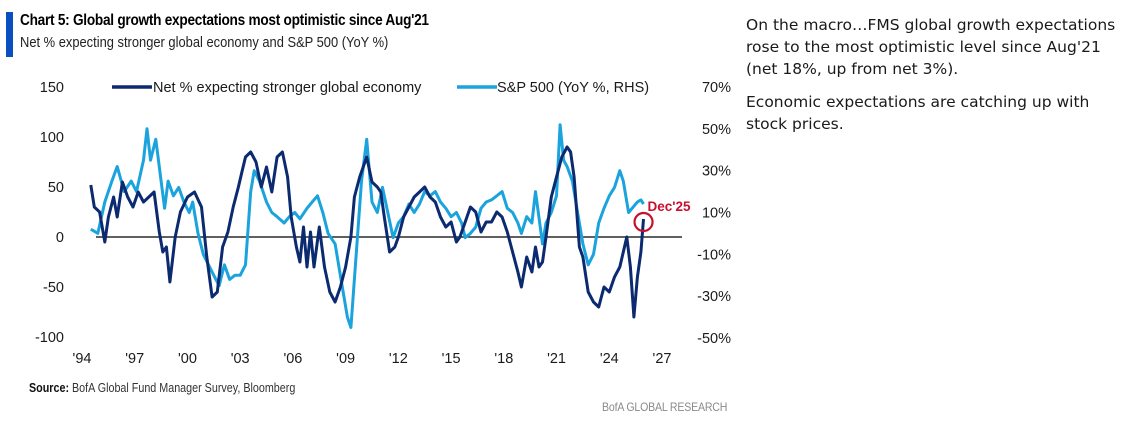 The height and width of the screenshot is (427, 1123). I want to click on right-axis-tick-label: -30%, so click(714, 297).